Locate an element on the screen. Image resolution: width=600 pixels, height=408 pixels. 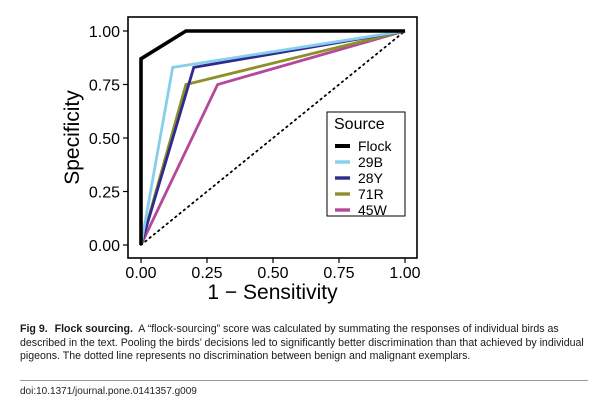
legend-box is located at coordinates (366, 164).